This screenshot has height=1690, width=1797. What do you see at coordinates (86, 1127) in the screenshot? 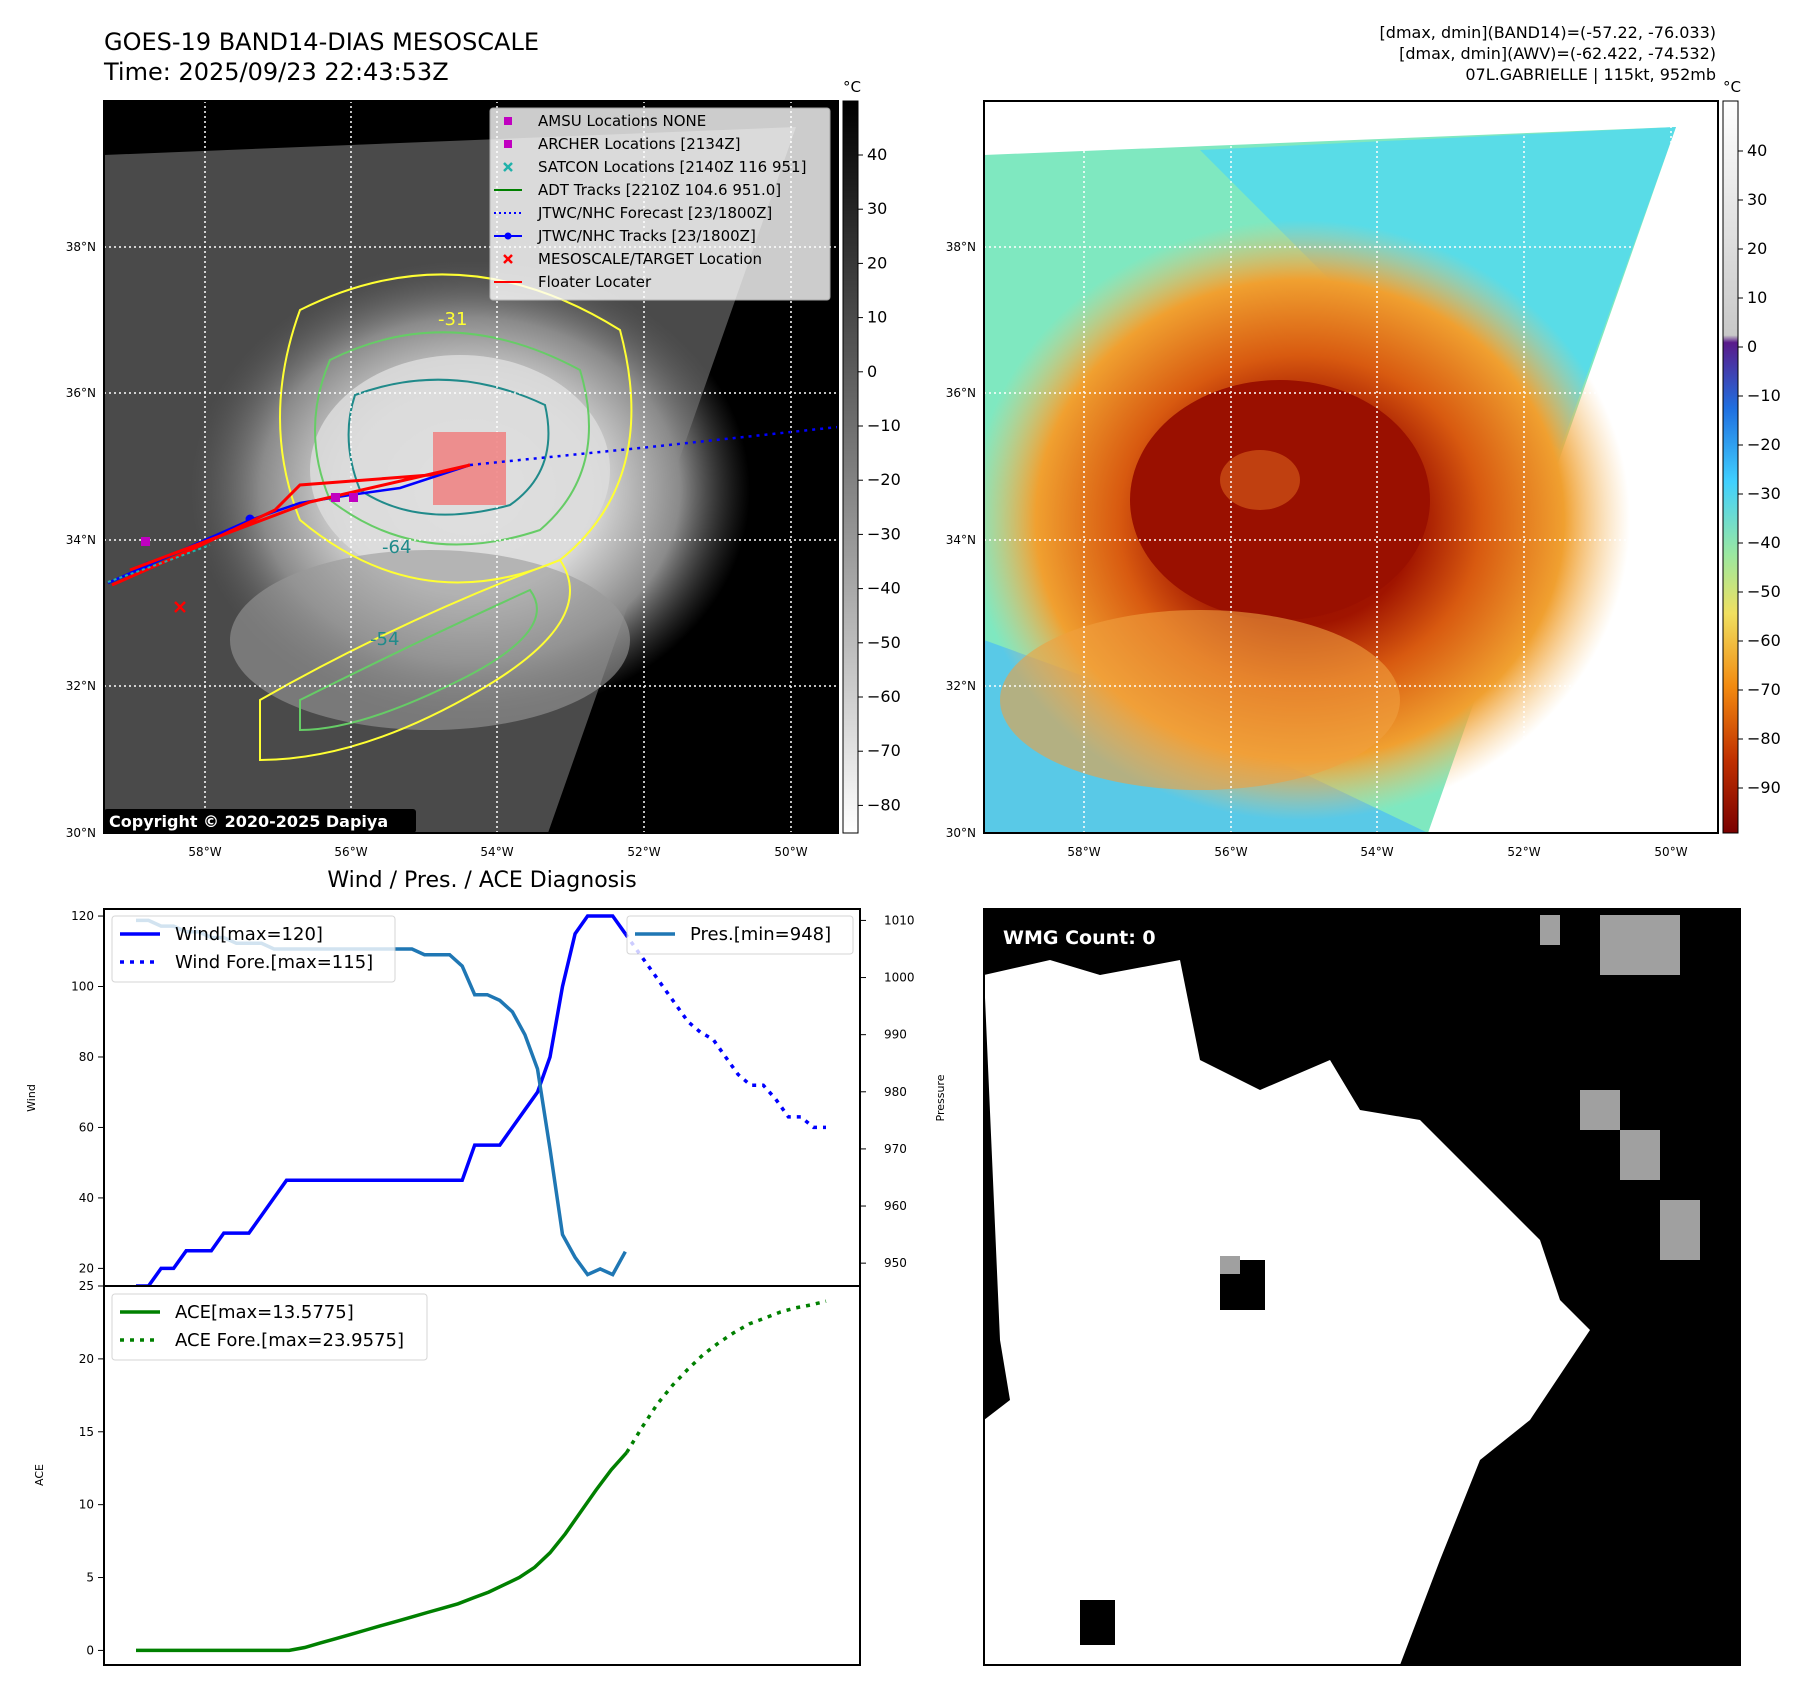
I see `wind-ytick-label: 60` at bounding box center [86, 1127].